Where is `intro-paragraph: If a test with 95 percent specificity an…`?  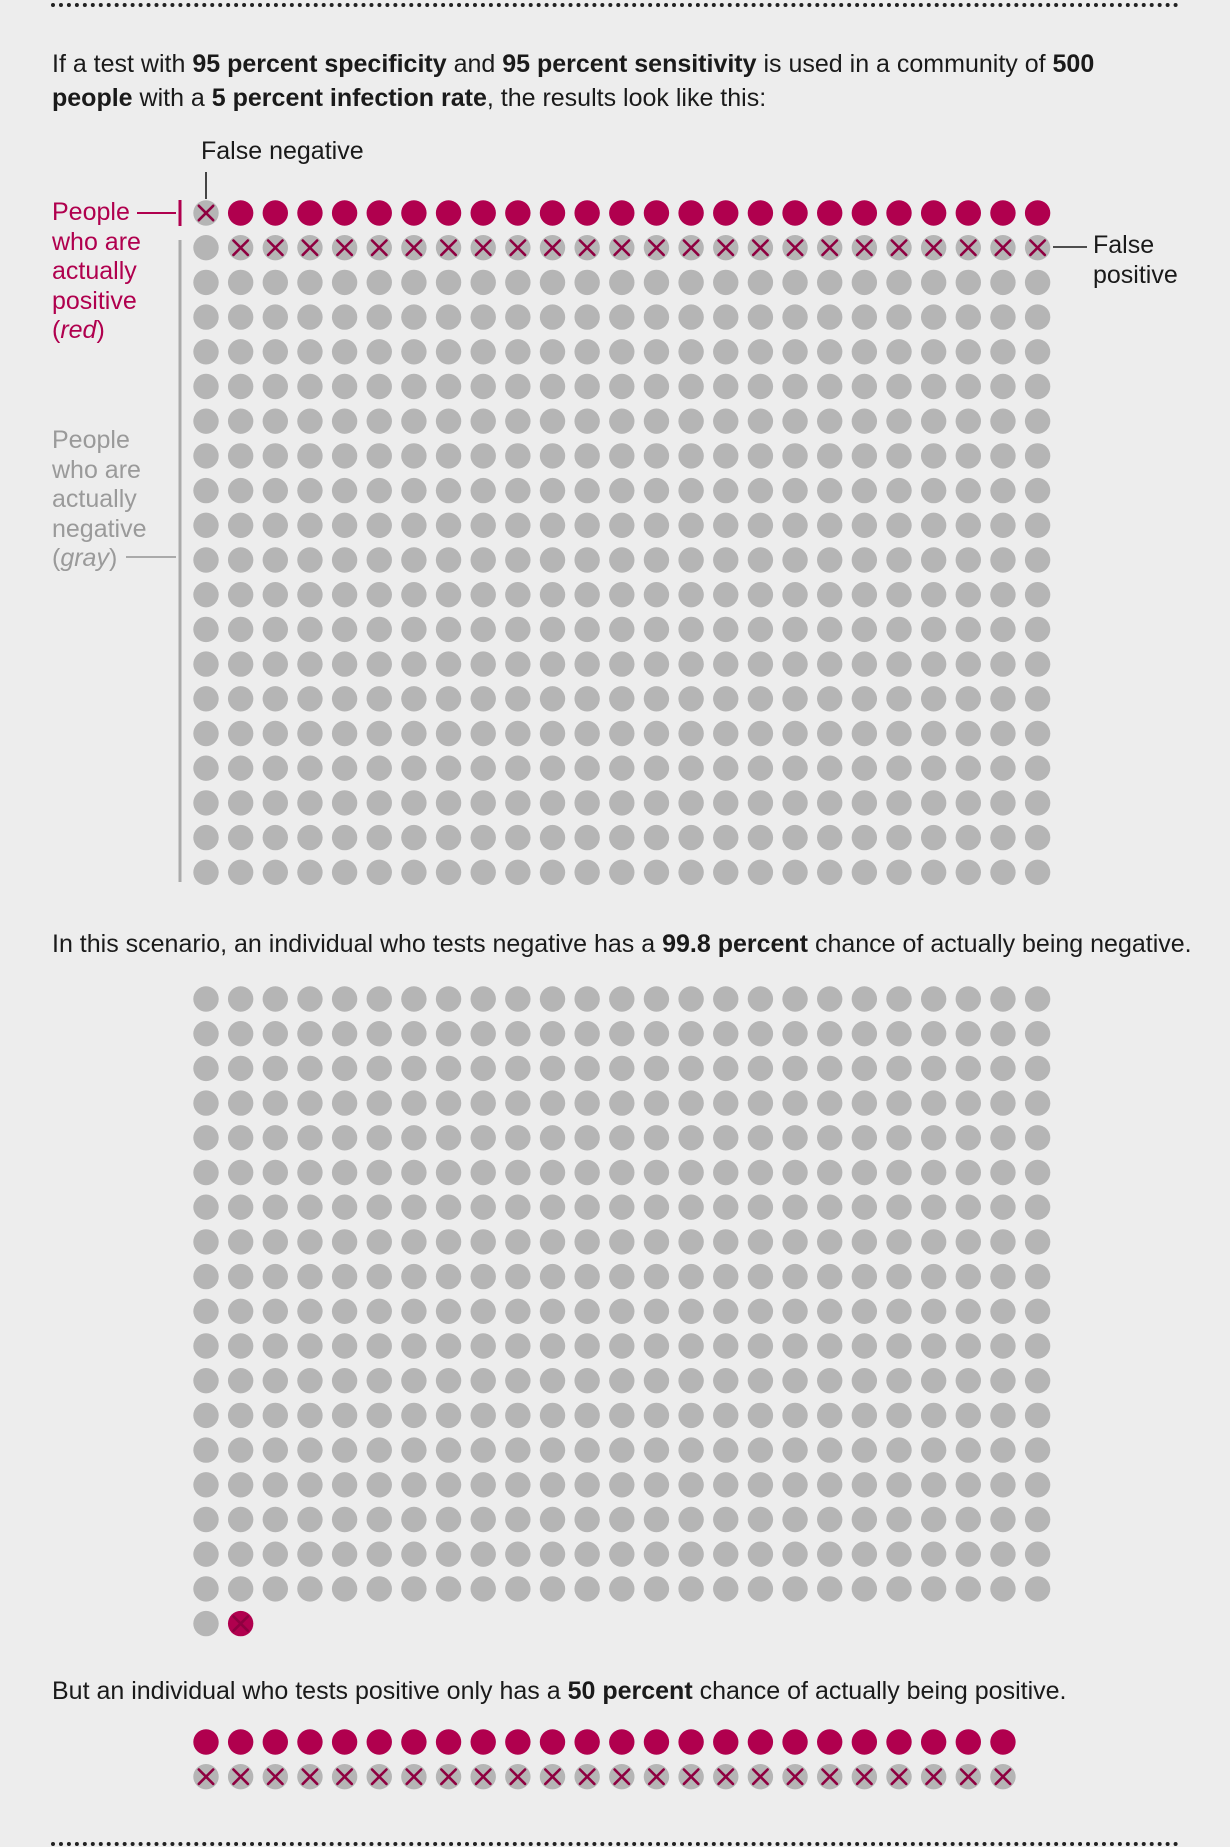
intro-paragraph: If a test with 95 percent specificity an… is located at coordinates (612, 81).